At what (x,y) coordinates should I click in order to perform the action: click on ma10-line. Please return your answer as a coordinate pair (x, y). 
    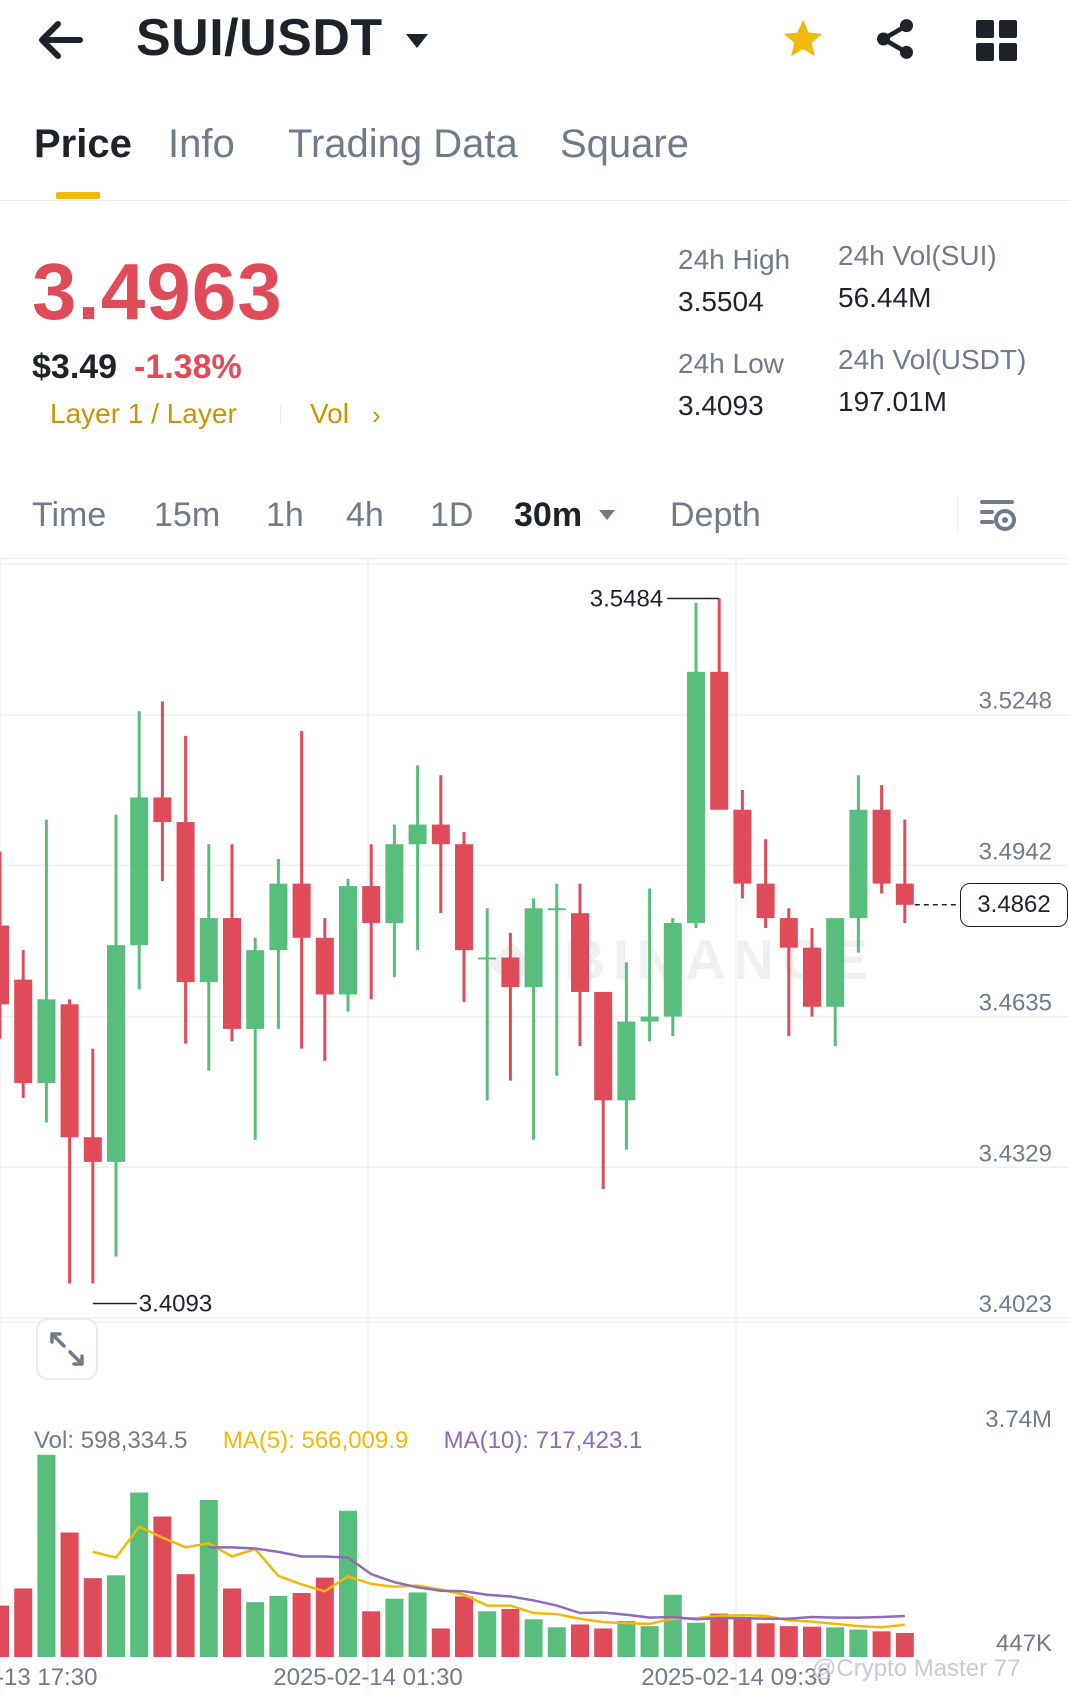
    Looking at the image, I should click on (556, 1583).